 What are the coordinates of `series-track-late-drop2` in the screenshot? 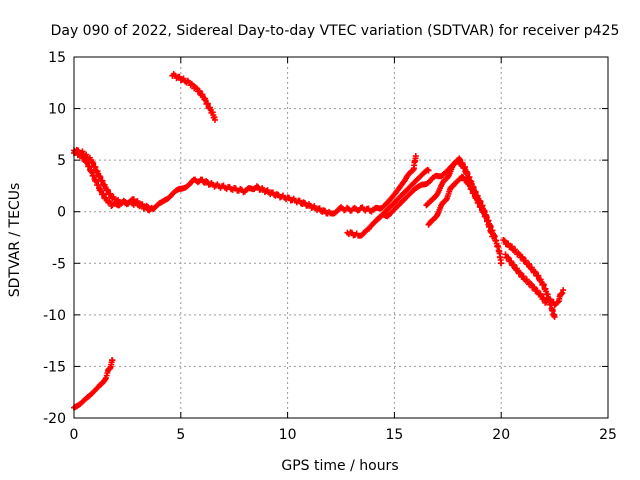 It's located at (526, 278).